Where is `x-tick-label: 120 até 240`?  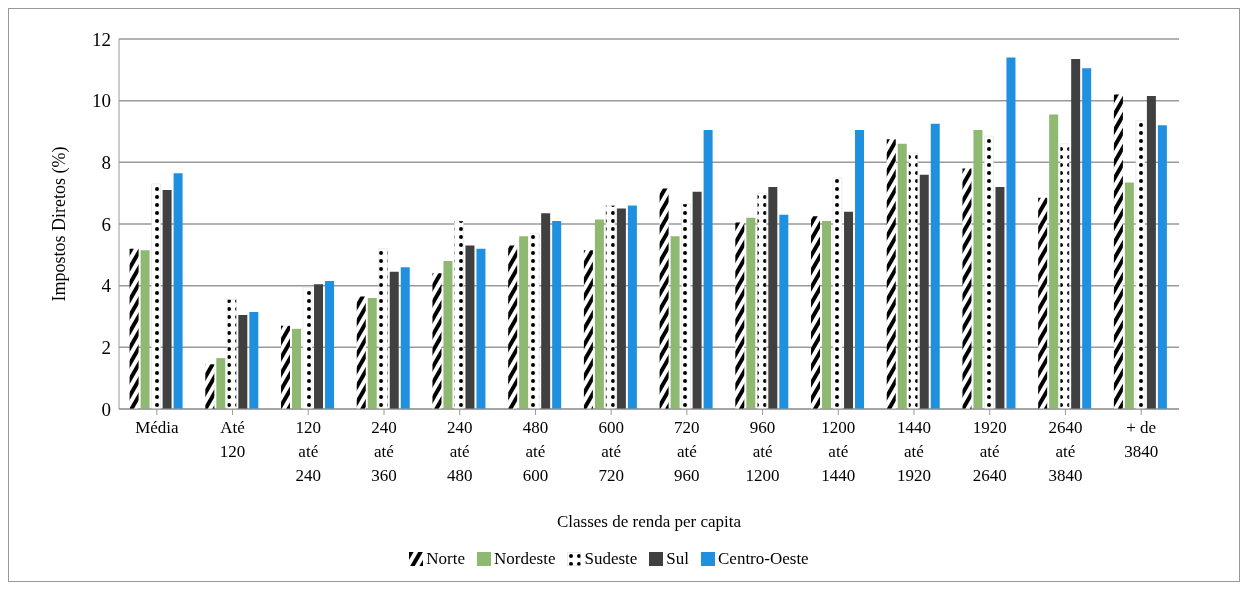
x-tick-label: 120 até 240 is located at coordinates (308, 451).